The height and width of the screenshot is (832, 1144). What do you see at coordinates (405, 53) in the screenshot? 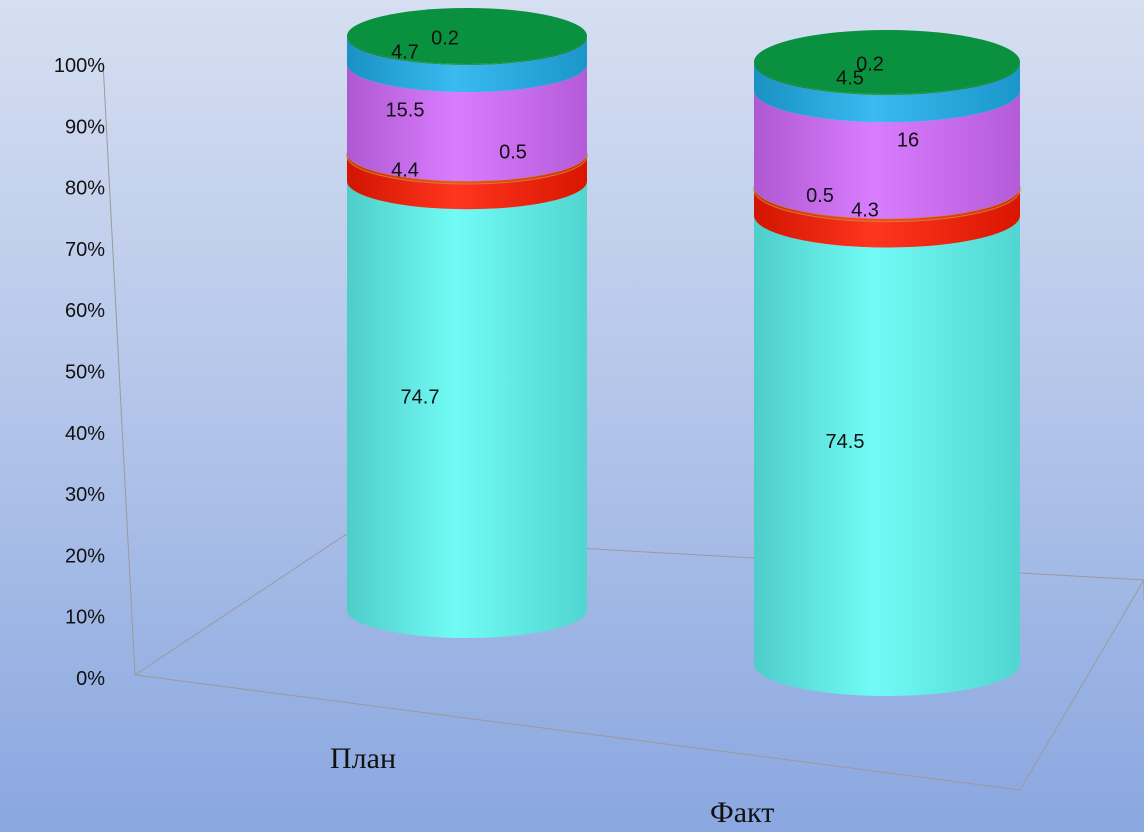
I see `data-label: 4.7` at bounding box center [405, 53].